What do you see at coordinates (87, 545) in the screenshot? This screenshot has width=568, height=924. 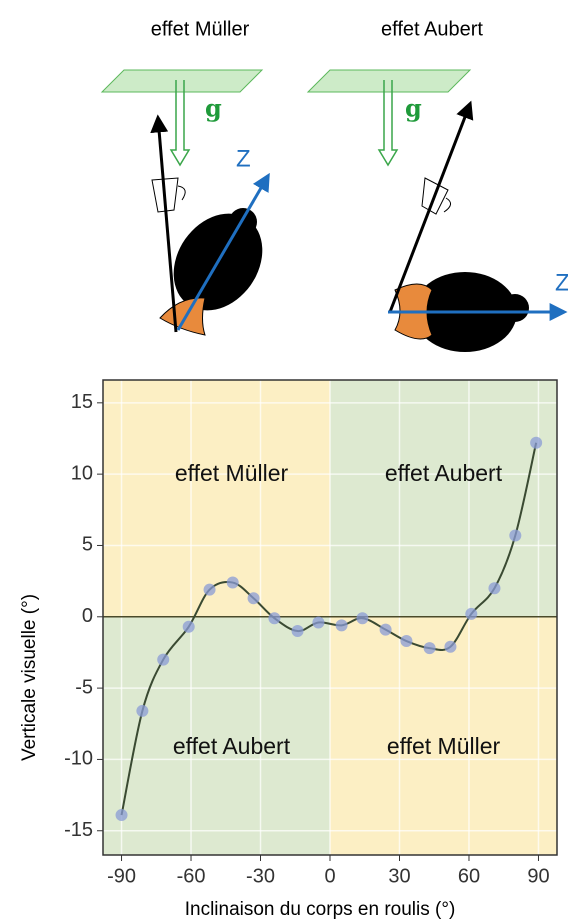 I see `y-tick-label: 5` at bounding box center [87, 545].